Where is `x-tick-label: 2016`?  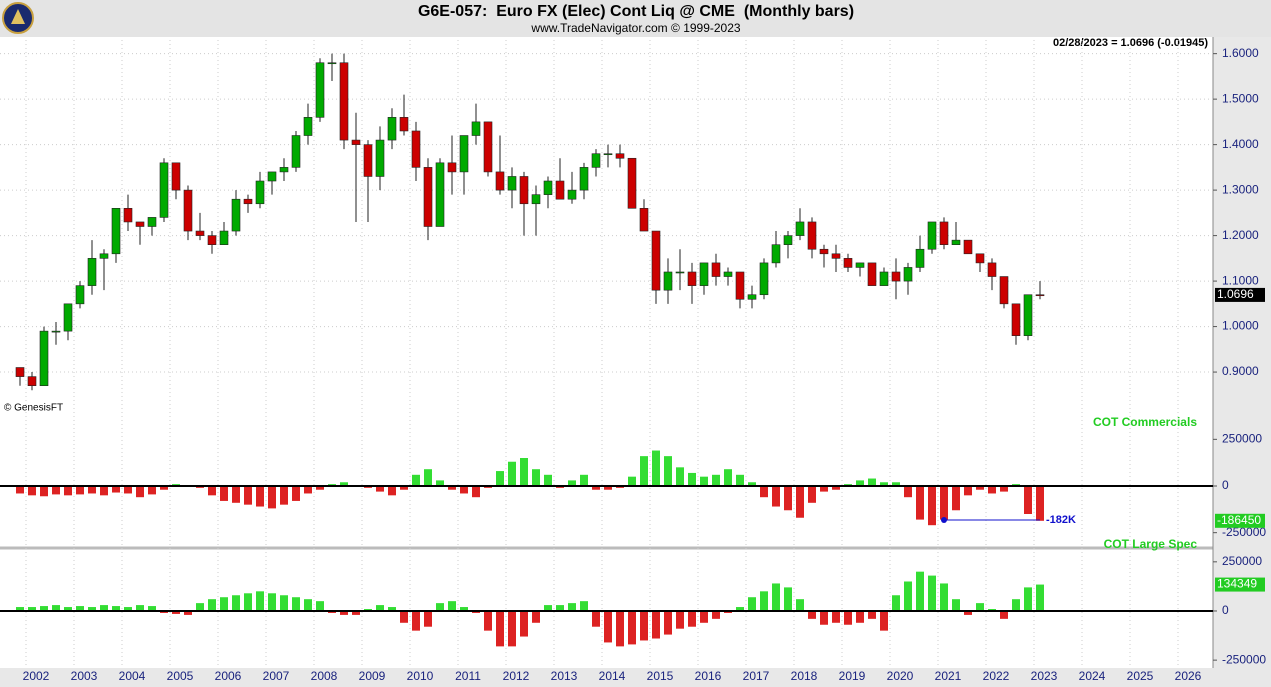
x-tick-label: 2016 is located at coordinates (708, 676).